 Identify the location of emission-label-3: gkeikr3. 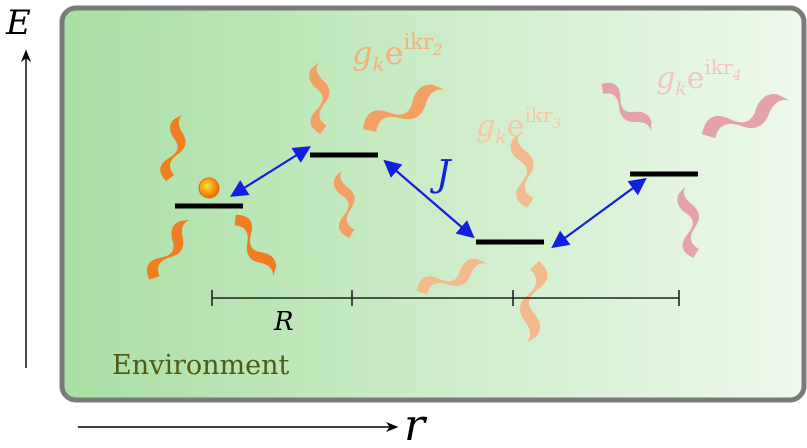
(519, 125).